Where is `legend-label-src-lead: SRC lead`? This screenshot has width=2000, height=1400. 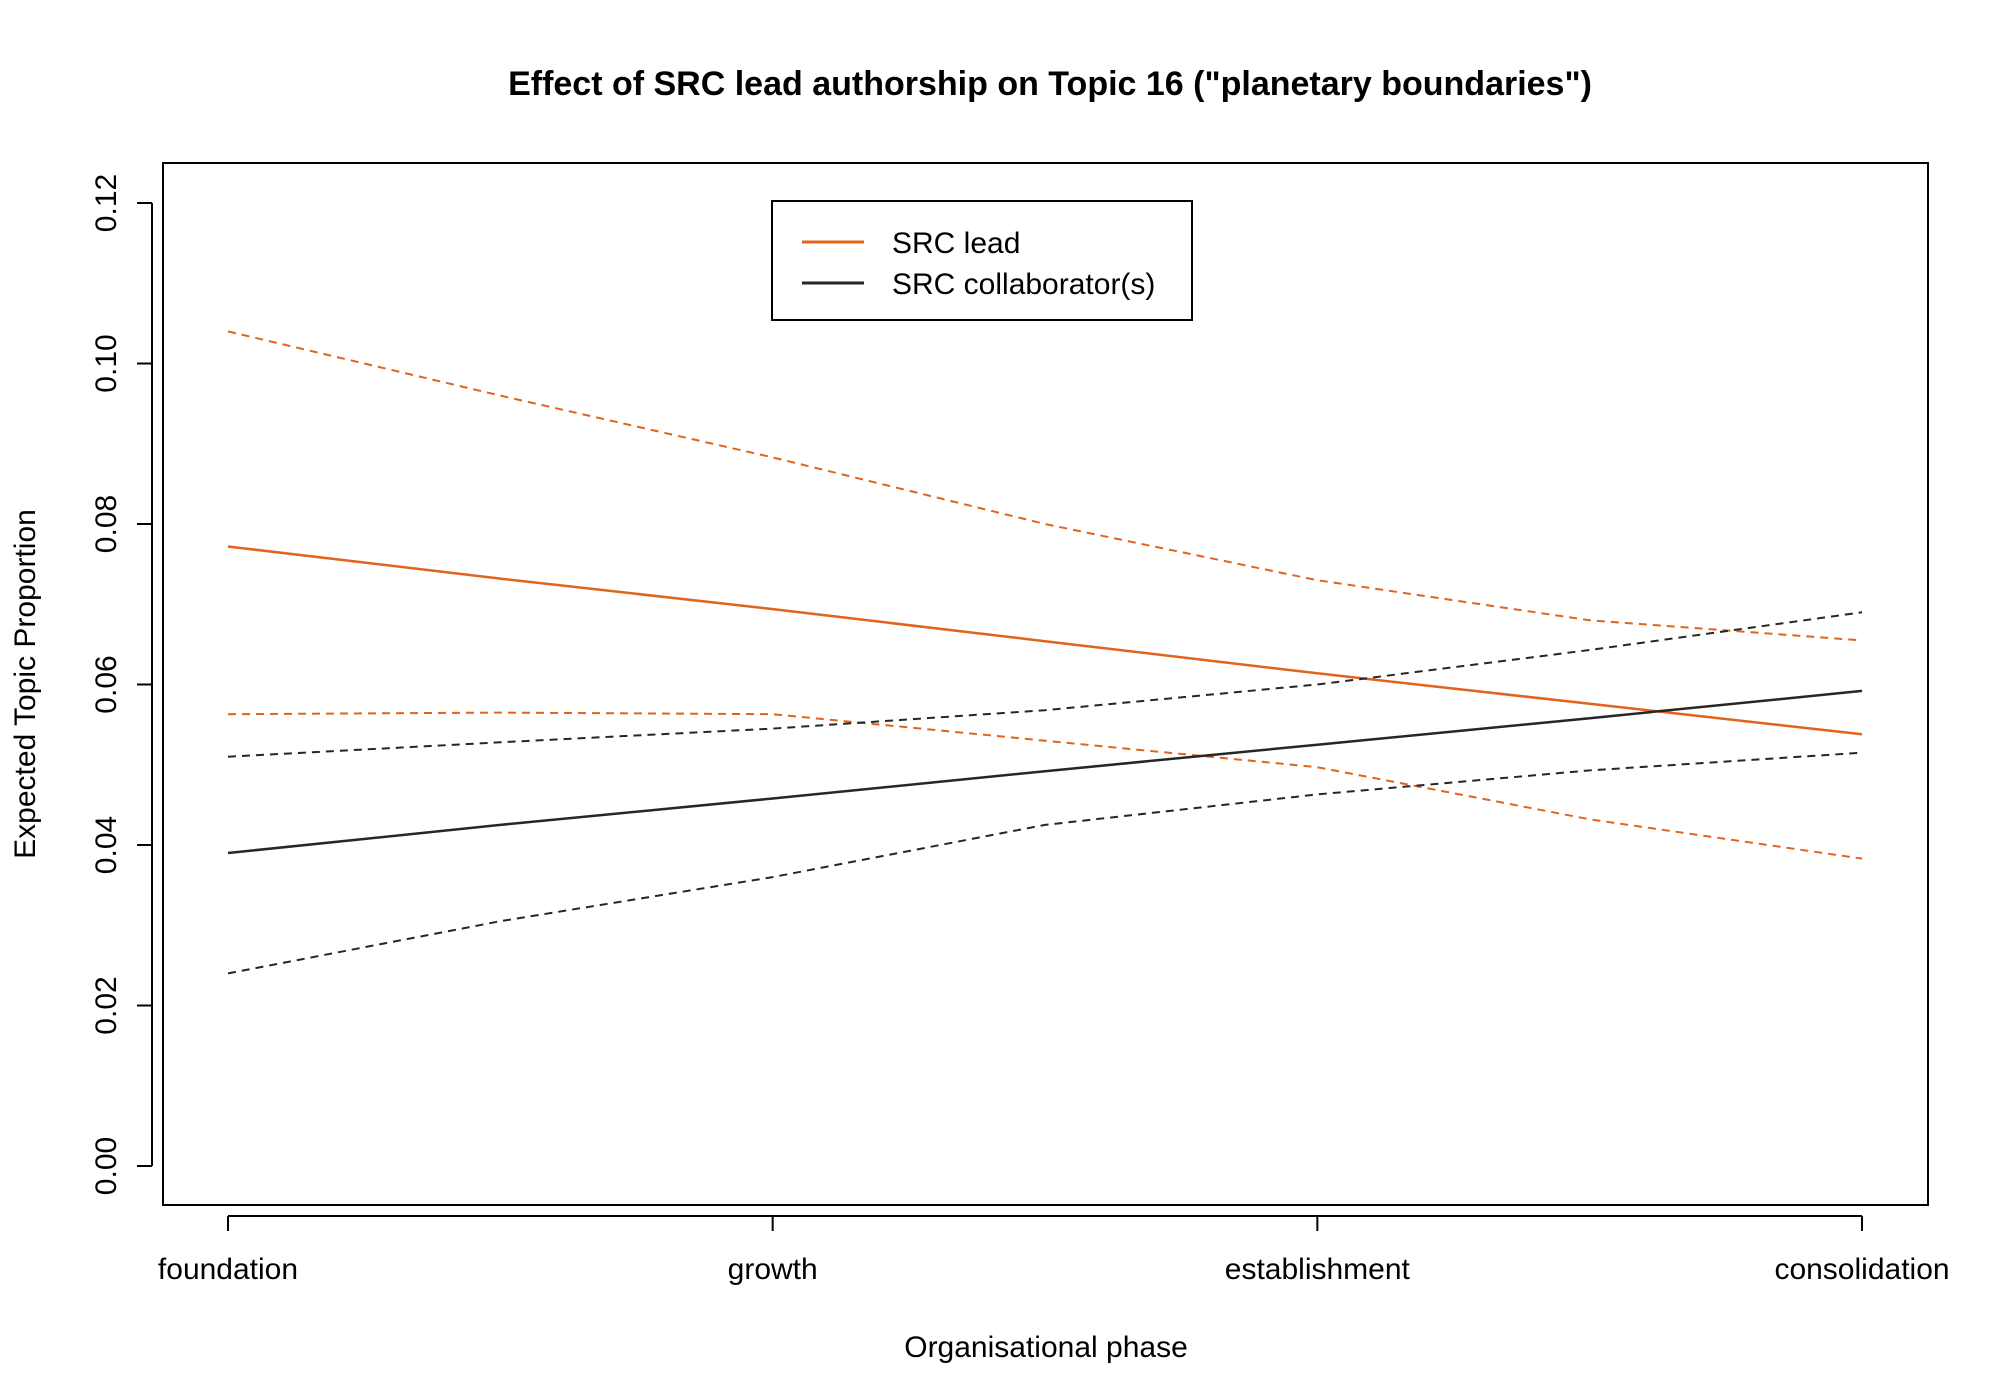
legend-label-src-lead: SRC lead is located at coordinates (956, 243).